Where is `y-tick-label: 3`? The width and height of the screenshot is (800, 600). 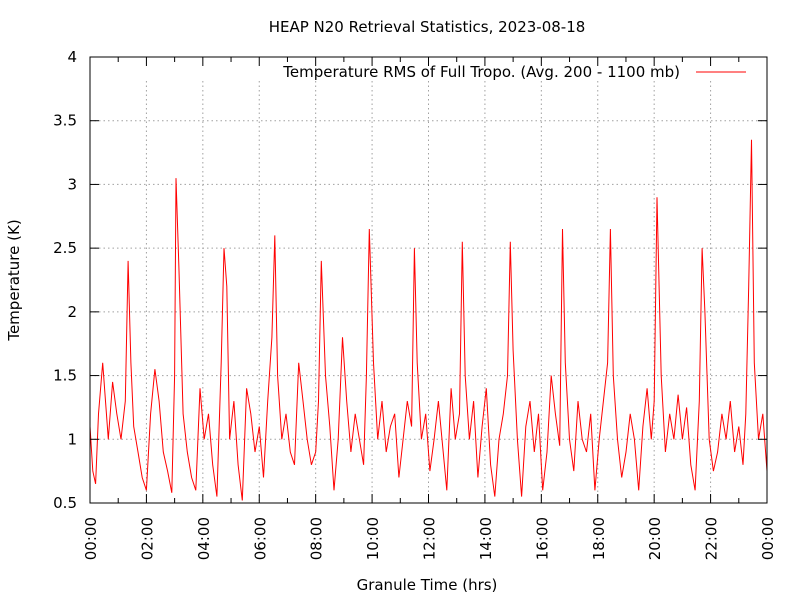 y-tick-label: 3 is located at coordinates (72, 184).